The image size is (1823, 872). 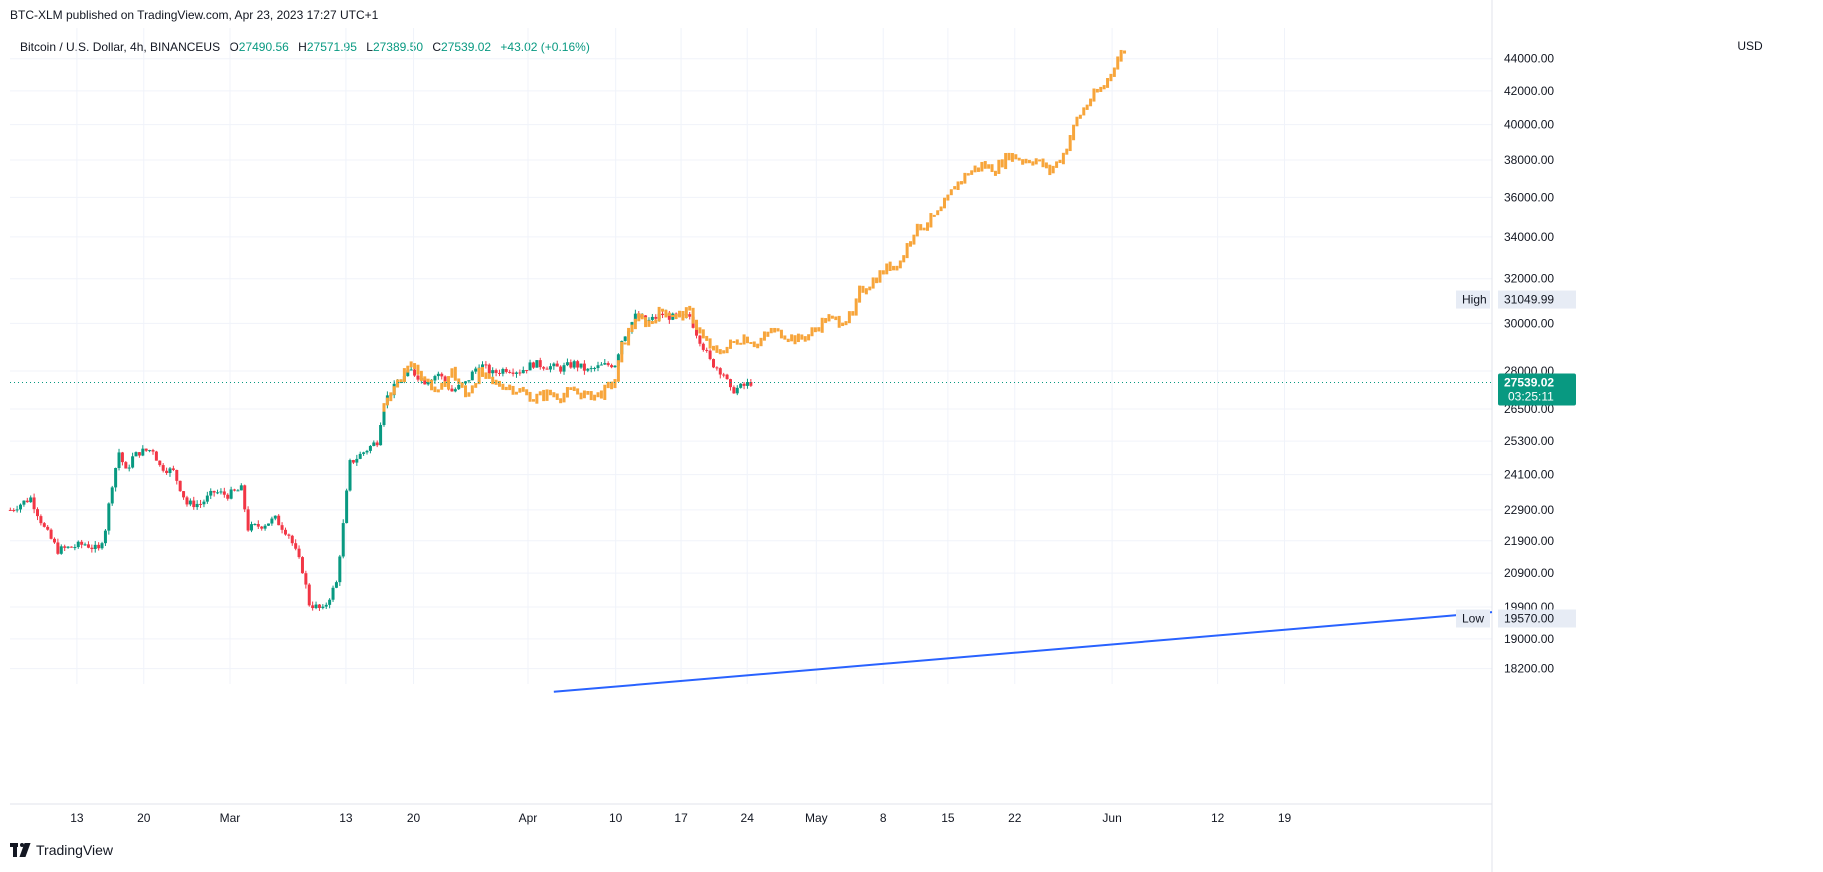 What do you see at coordinates (1529, 475) in the screenshot?
I see `price-tick-label: 24100.00` at bounding box center [1529, 475].